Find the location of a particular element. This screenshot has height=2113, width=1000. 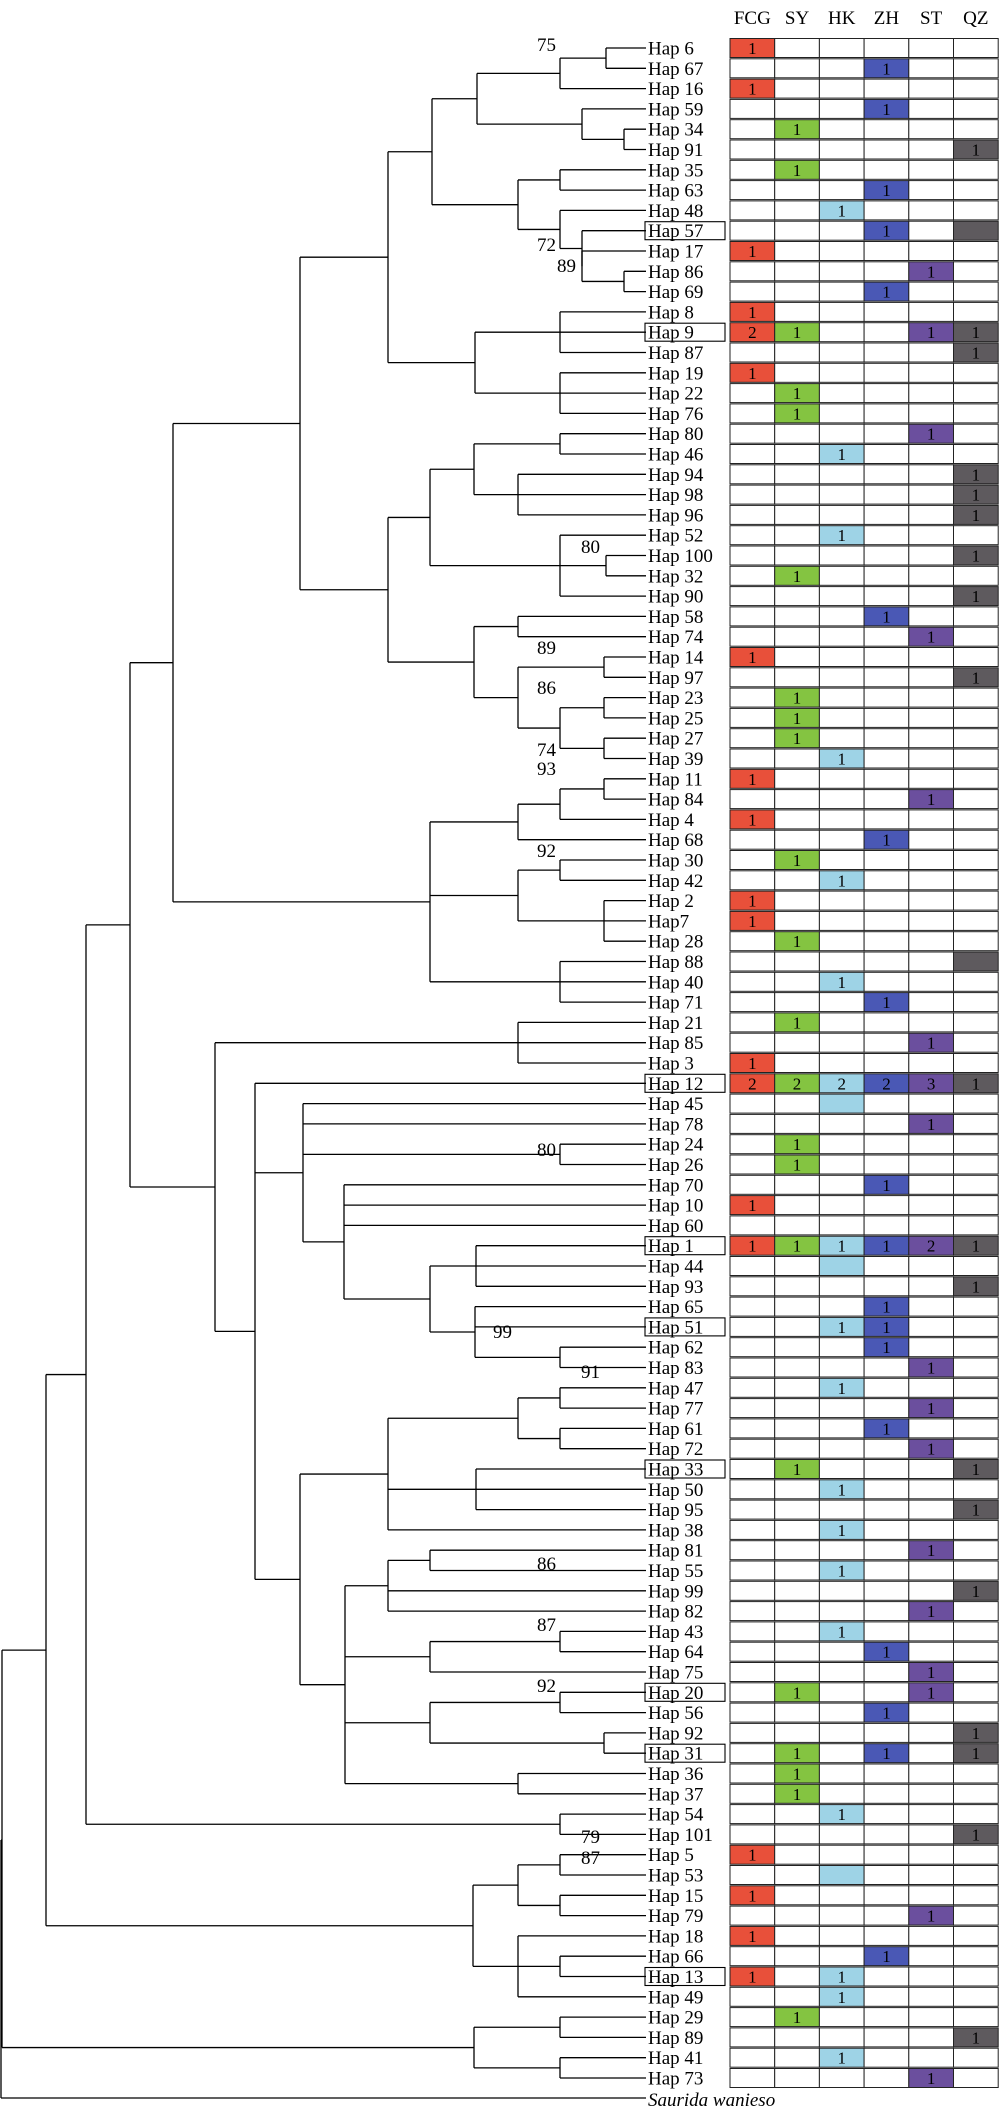

haplotype-label: Hap 20 is located at coordinates (675, 1693).